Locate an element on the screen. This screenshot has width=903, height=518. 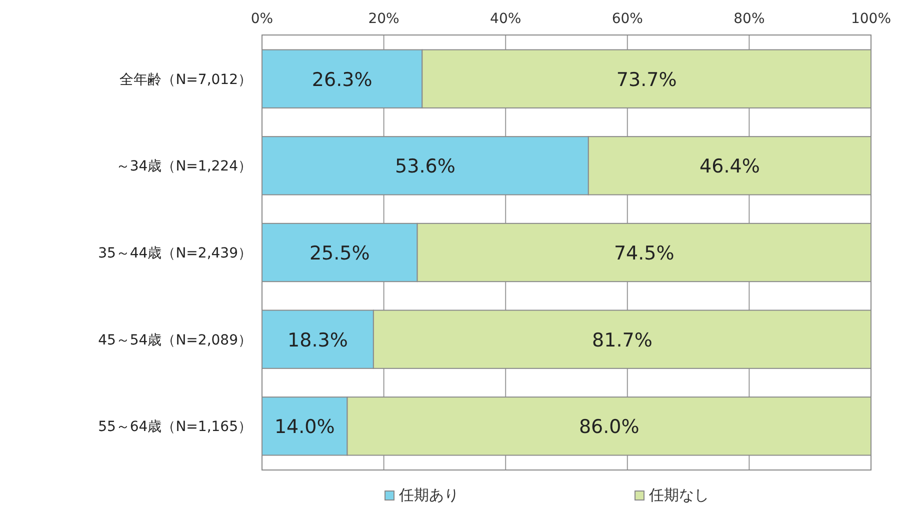
data-label: 86.0% is located at coordinates (609, 427).